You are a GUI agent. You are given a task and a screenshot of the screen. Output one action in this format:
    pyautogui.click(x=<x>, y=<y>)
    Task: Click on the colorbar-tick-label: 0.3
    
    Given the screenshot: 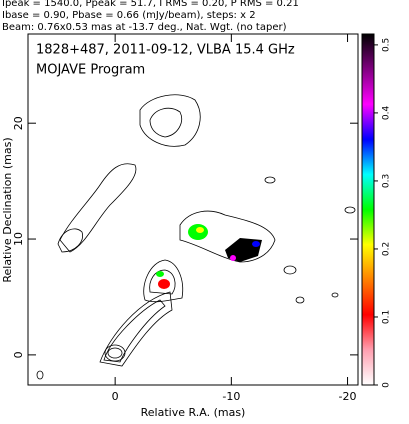 What is the action you would take?
    pyautogui.click(x=387, y=181)
    